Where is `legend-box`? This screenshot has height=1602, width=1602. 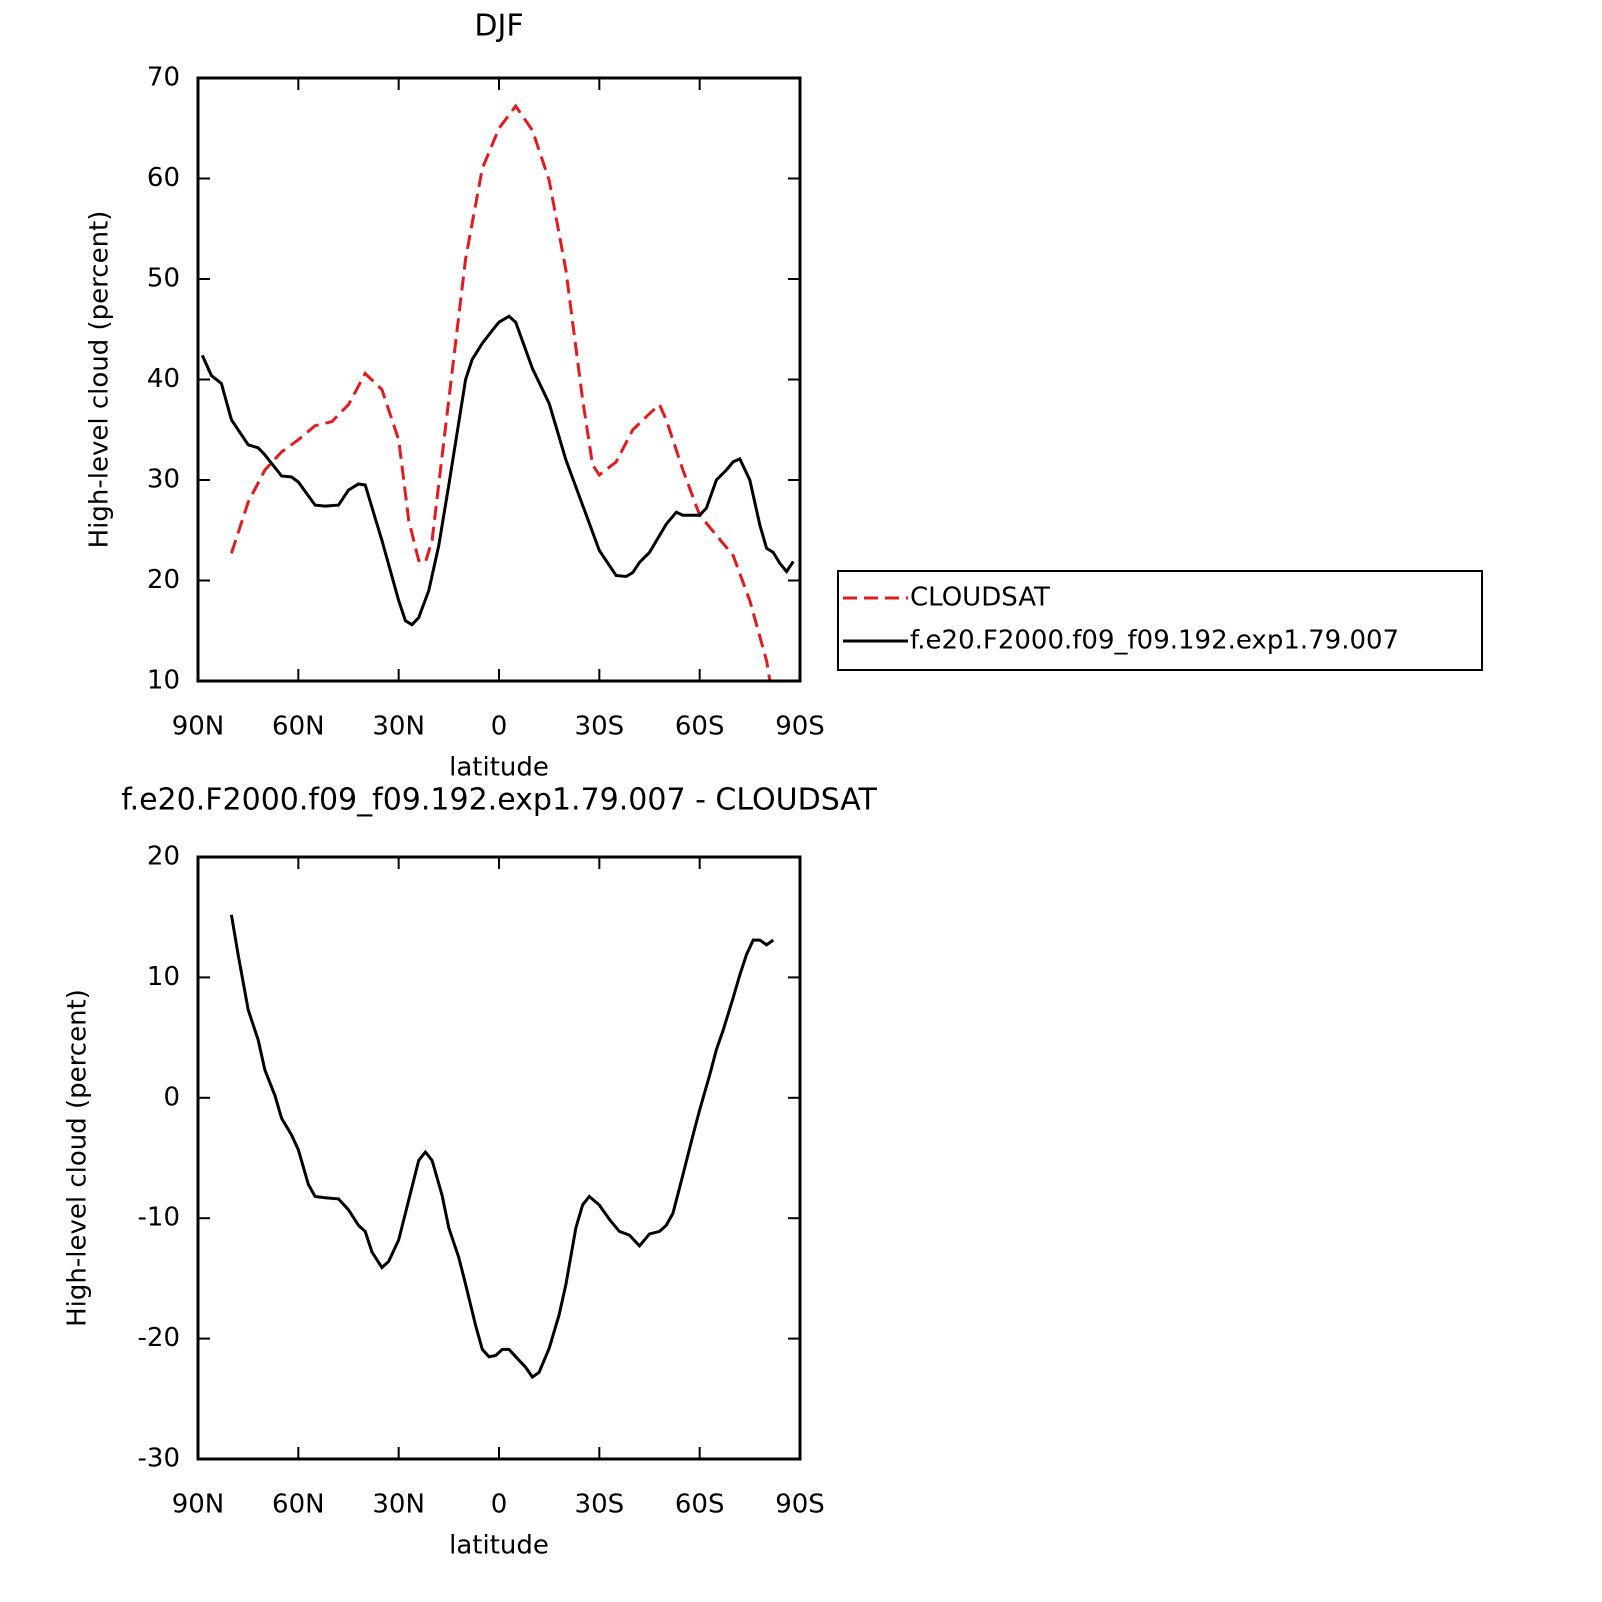 legend-box is located at coordinates (1160, 620).